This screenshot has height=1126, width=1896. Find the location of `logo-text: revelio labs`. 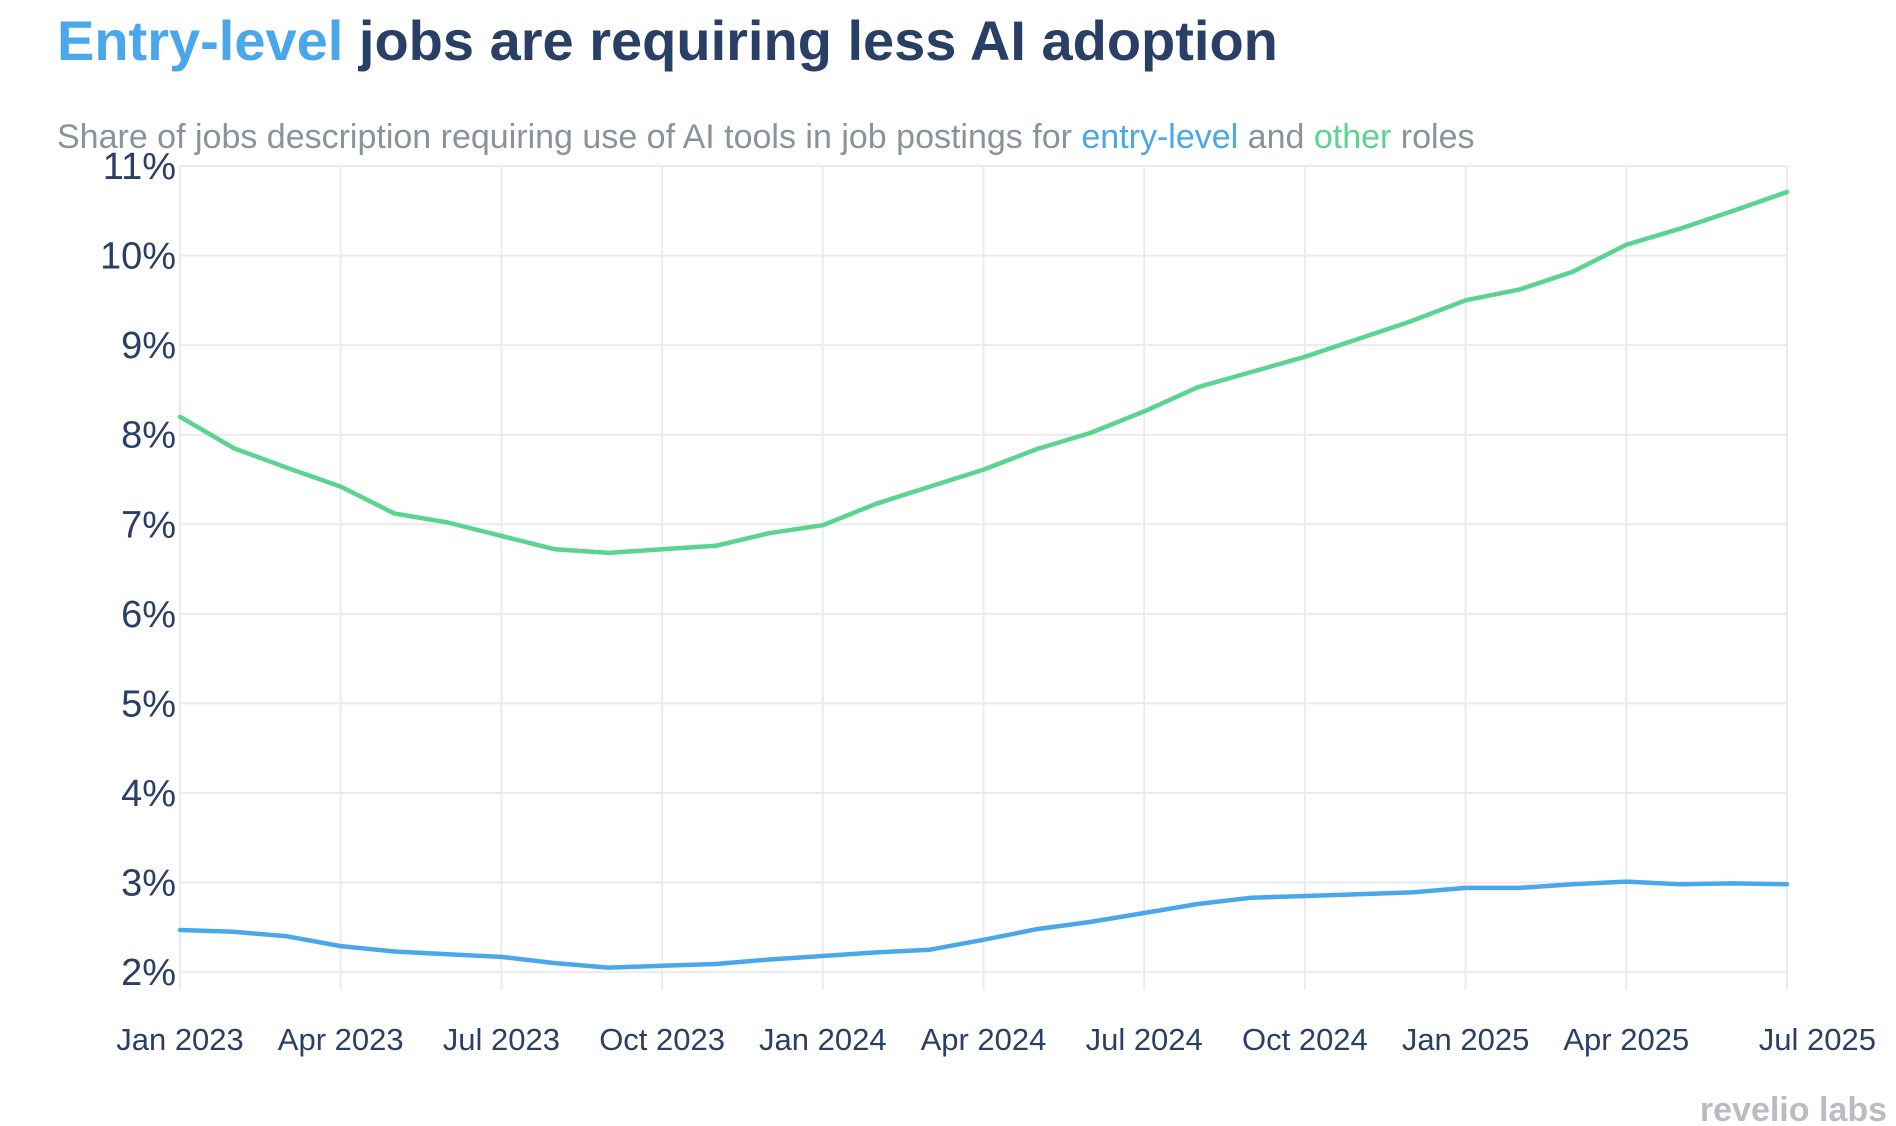

logo-text: revelio labs is located at coordinates (1793, 1108).